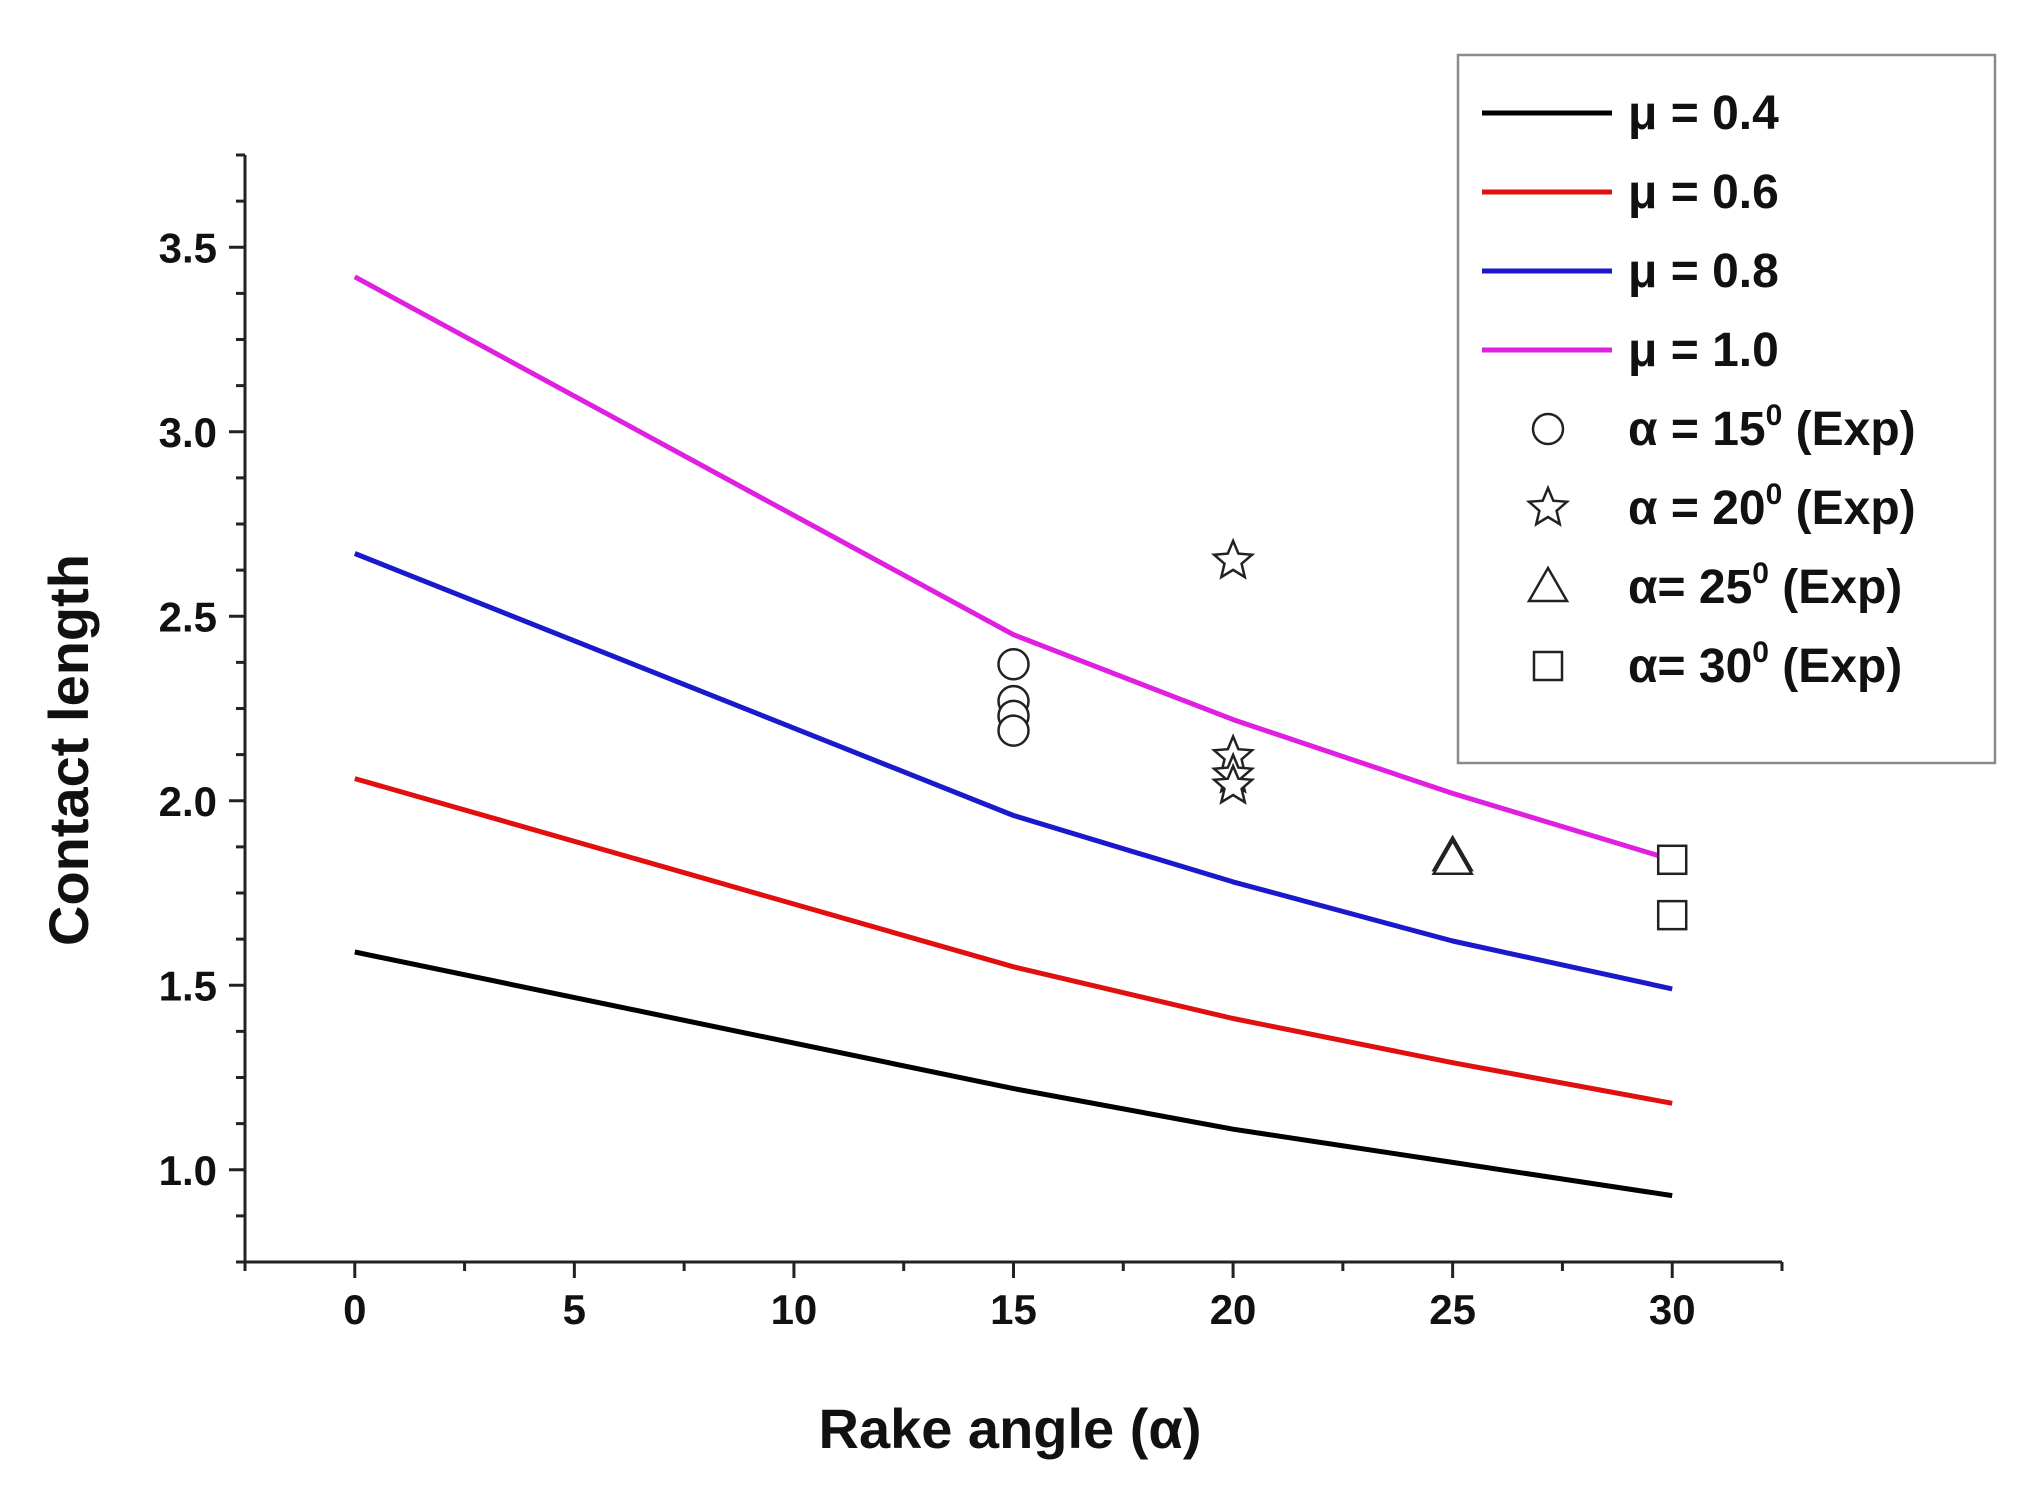 The image size is (2019, 1490). I want to click on legend-label-1: μ = 0.6, so click(1703, 192).